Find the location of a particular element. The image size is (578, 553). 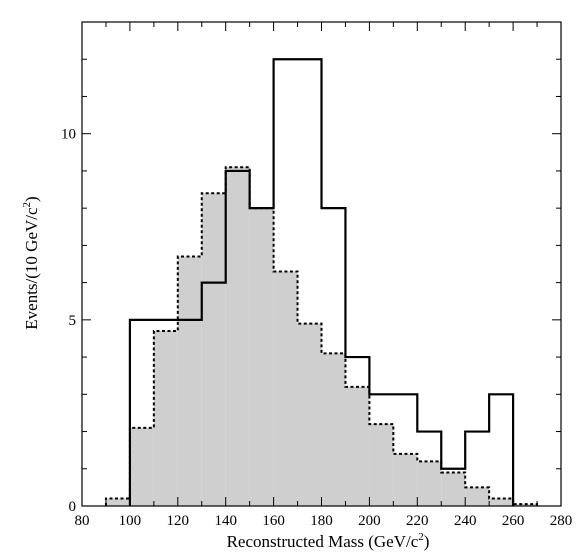

y-tick-label: 0 is located at coordinates (73, 507).